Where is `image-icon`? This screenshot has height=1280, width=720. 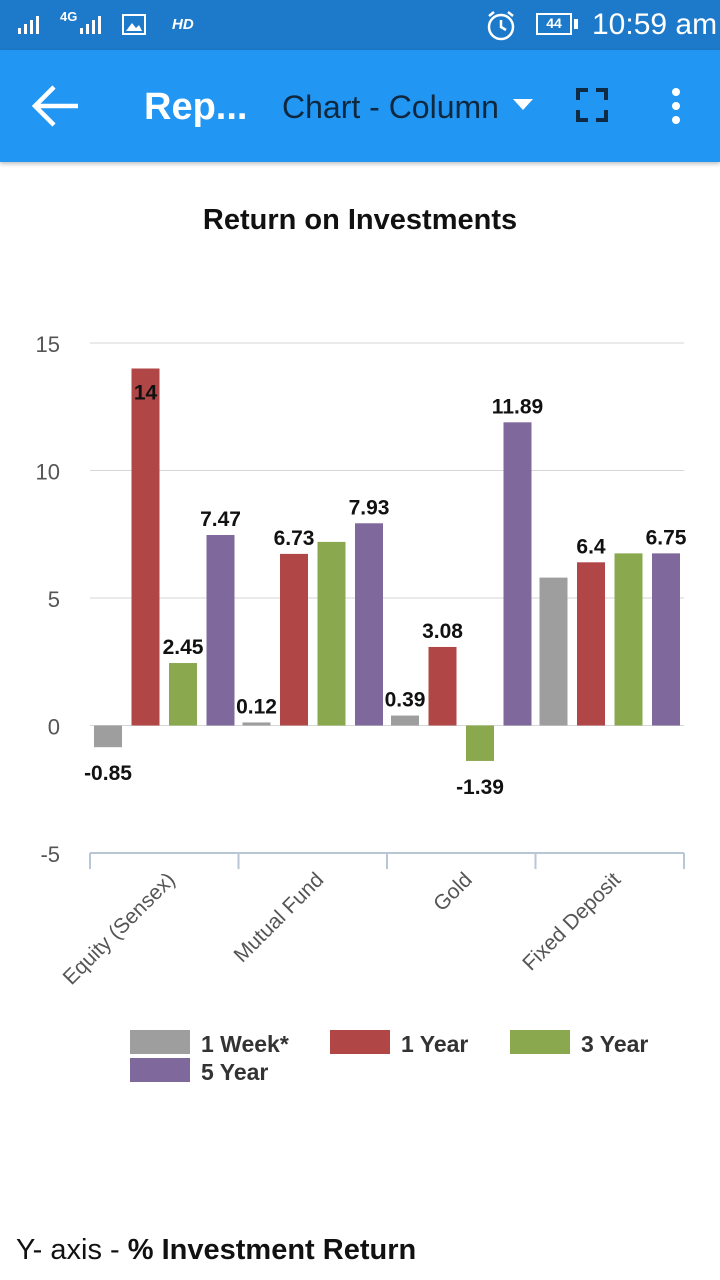 image-icon is located at coordinates (134, 24).